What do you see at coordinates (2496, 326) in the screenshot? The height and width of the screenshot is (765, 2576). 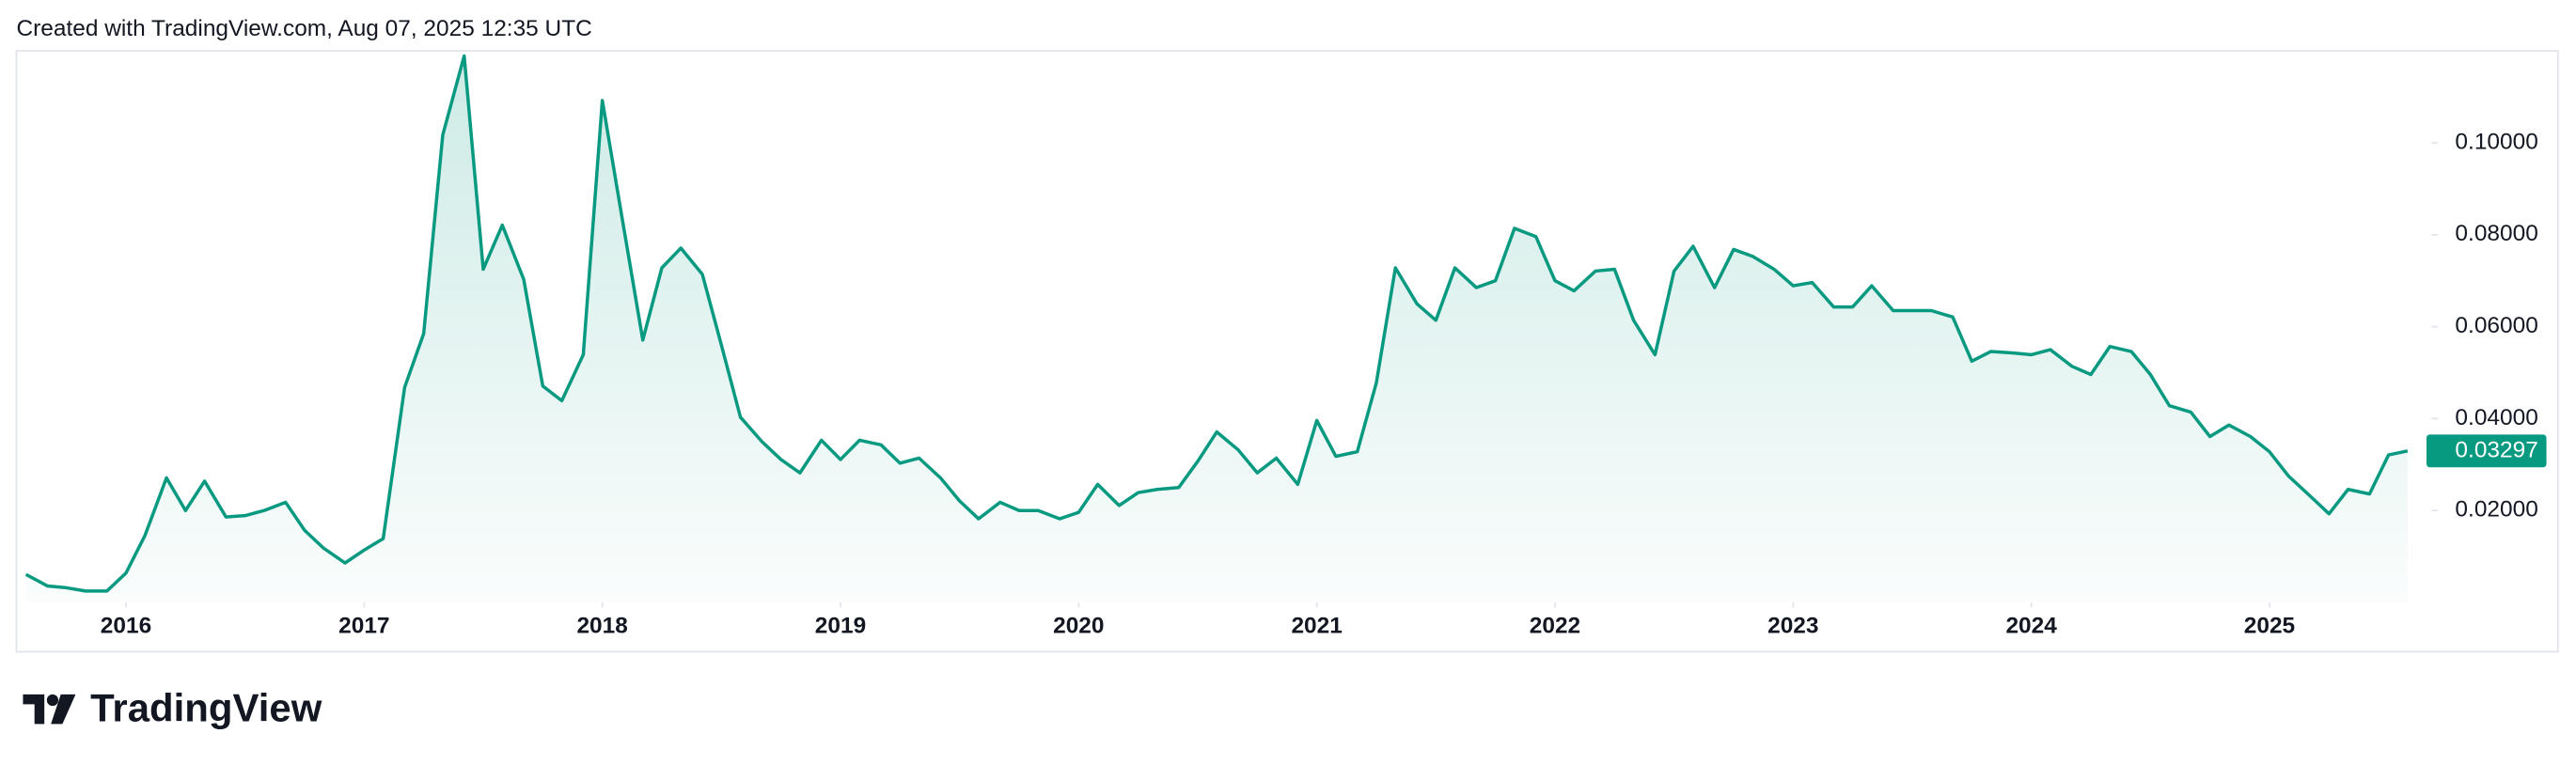 I see `y-tick-label: 0.06000` at bounding box center [2496, 326].